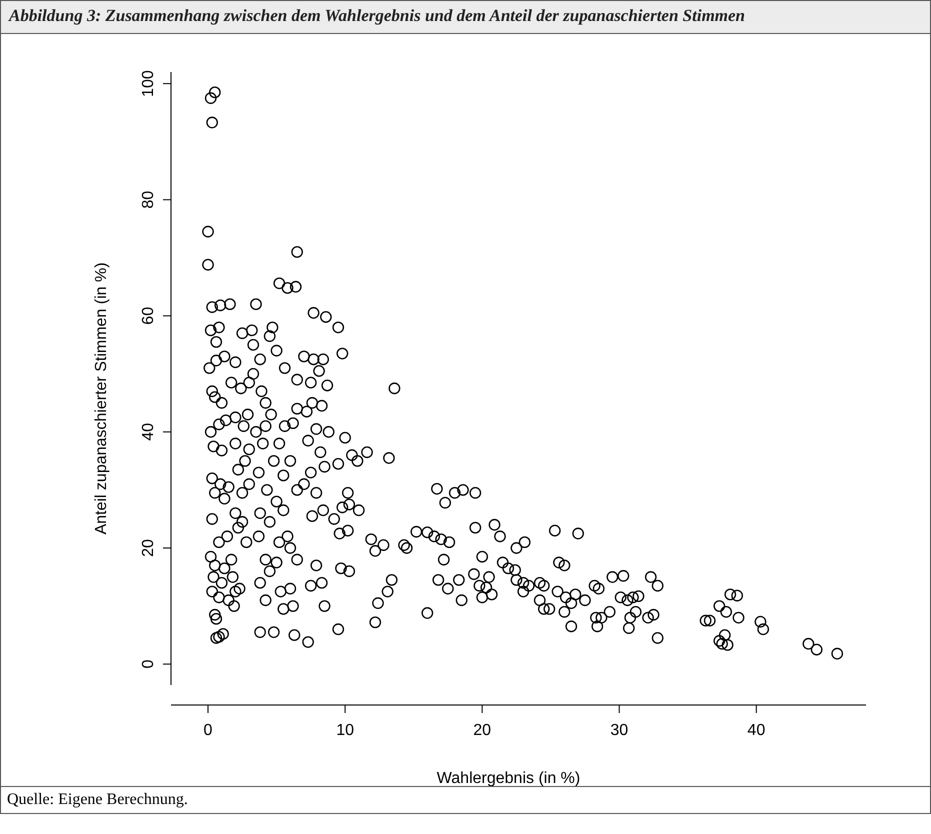 The height and width of the screenshot is (834, 931). What do you see at coordinates (208, 730) in the screenshot?
I see `x-tick-label: 0` at bounding box center [208, 730].